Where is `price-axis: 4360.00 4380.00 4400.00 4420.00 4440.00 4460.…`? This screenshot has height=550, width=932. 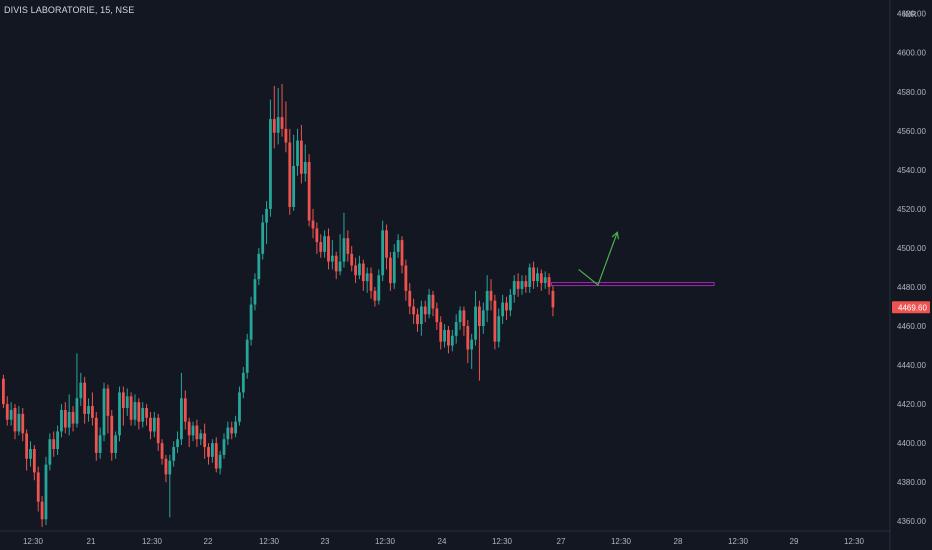 price-axis: 4360.00 4380.00 4400.00 4420.00 4440.00 4460.… is located at coordinates (911, 268).